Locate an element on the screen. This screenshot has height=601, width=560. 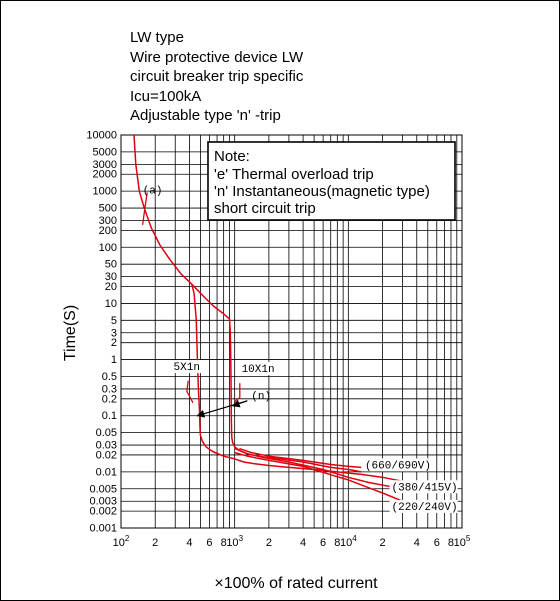
label-10x: 10X1n is located at coordinates (258, 370).